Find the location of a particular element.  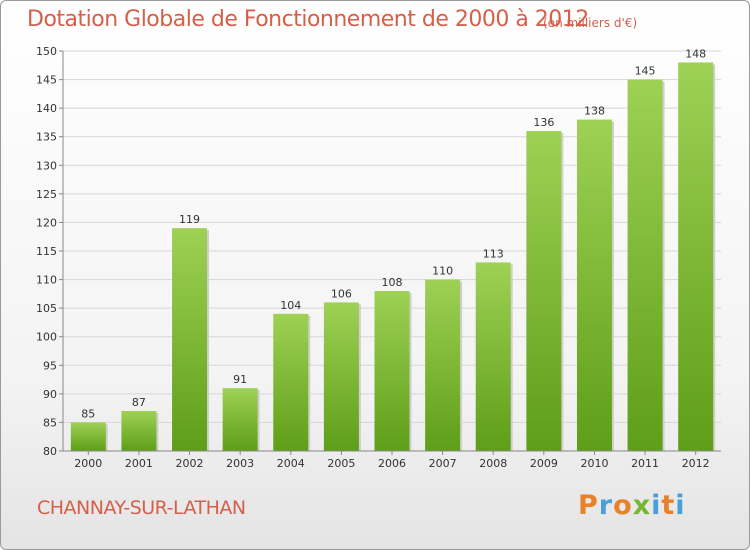

bar-value-label: 148 is located at coordinates (695, 53).